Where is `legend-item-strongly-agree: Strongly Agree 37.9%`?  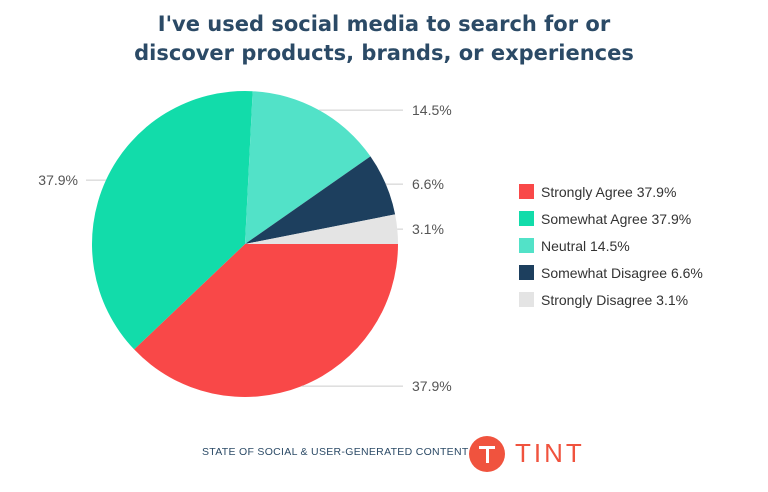 legend-item-strongly-agree: Strongly Agree 37.9% is located at coordinates (611, 191).